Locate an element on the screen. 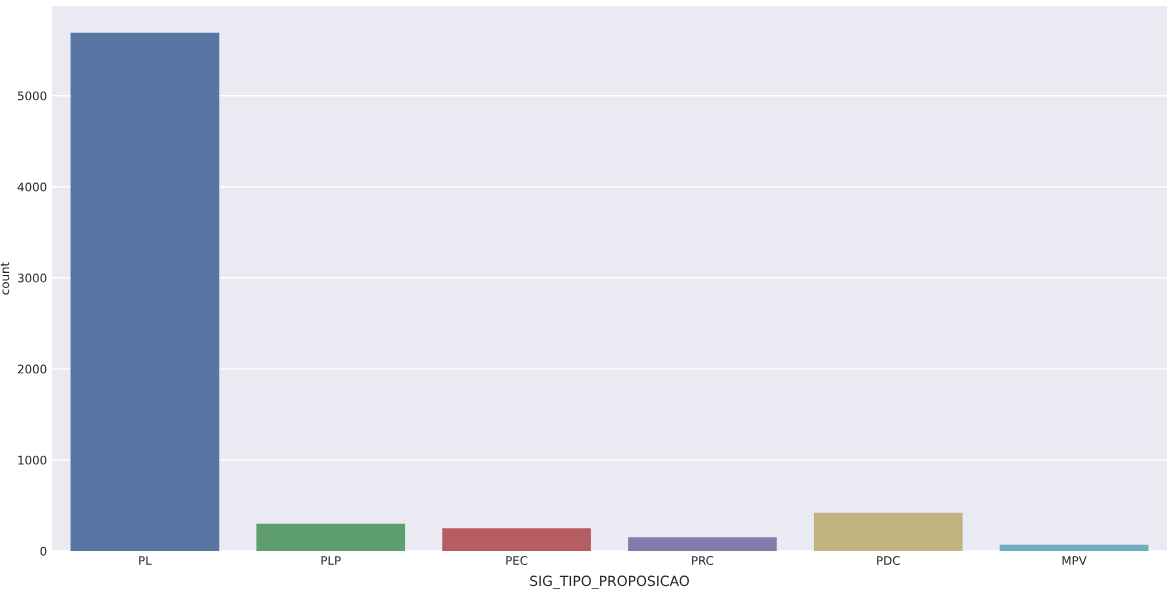 Image resolution: width=1173 pixels, height=589 pixels. y-tick-label: 4000 is located at coordinates (32, 187).